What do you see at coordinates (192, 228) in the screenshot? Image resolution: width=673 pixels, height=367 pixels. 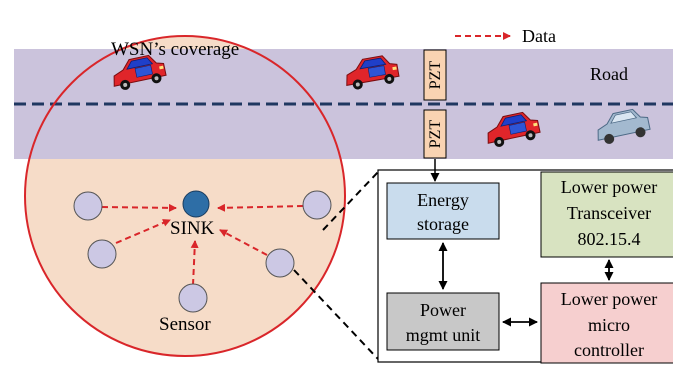 I see `sink-label: SINK` at bounding box center [192, 228].